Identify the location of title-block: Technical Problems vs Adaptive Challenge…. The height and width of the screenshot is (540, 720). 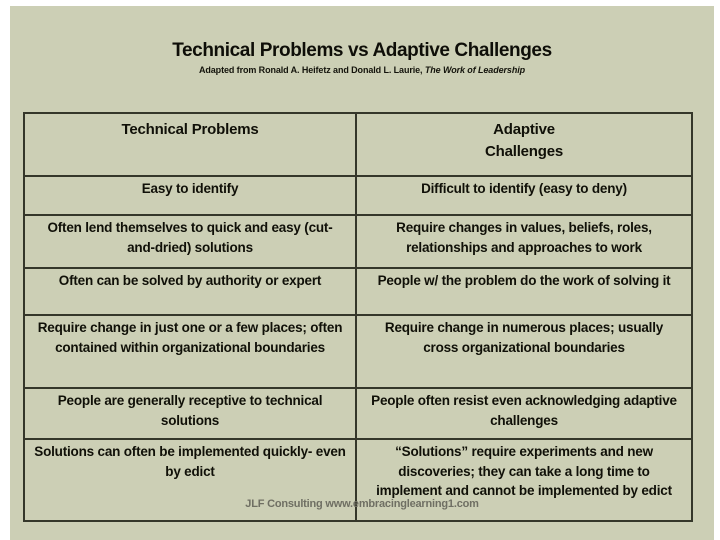
(362, 57).